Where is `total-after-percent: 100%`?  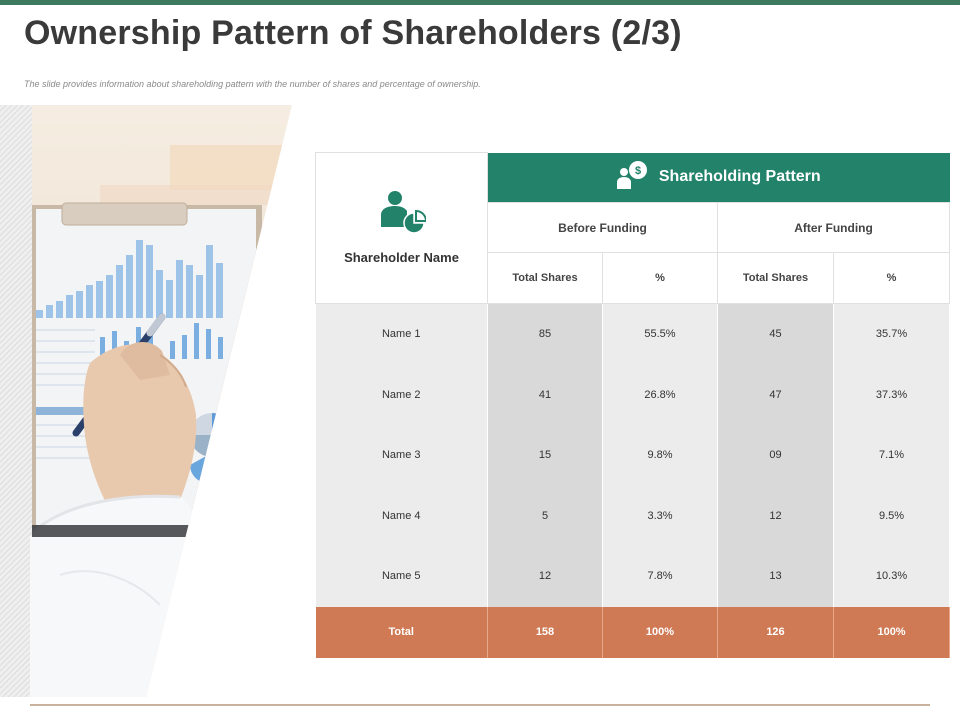
total-after-percent: 100% is located at coordinates (892, 632).